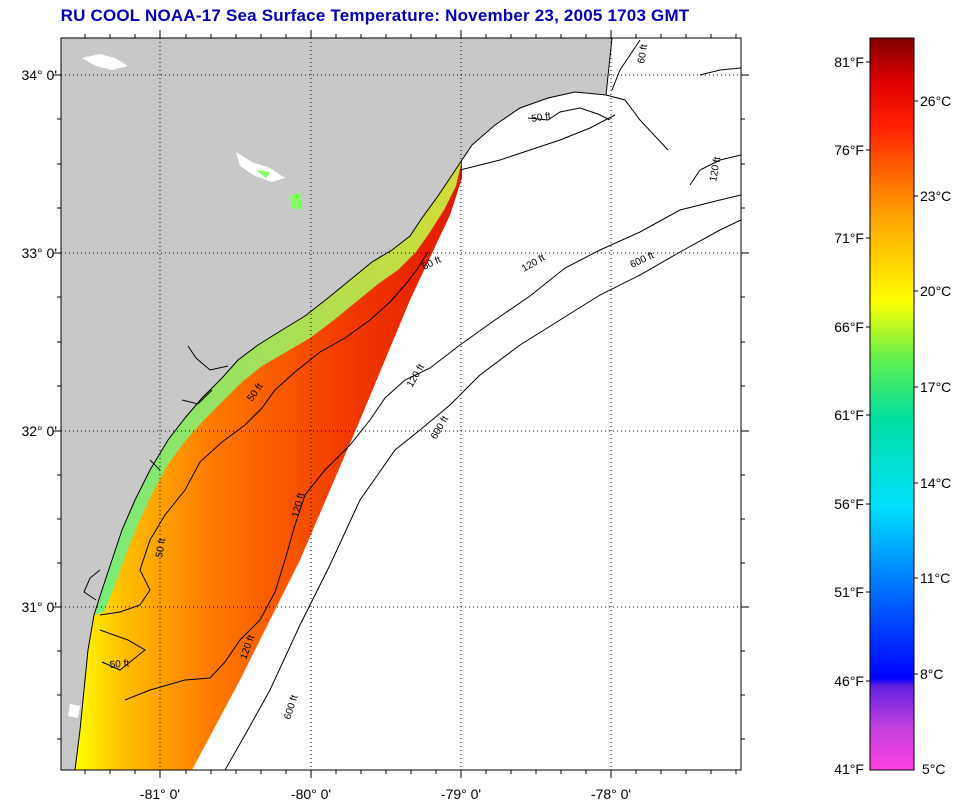  Describe the element at coordinates (643, 53) in the screenshot. I see `contour-label: 60 ft` at that location.